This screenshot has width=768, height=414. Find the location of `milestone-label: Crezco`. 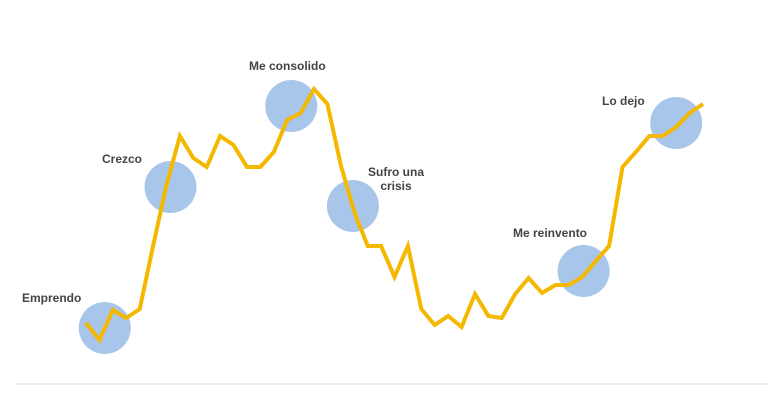

milestone-label: Crezco is located at coordinates (122, 159).